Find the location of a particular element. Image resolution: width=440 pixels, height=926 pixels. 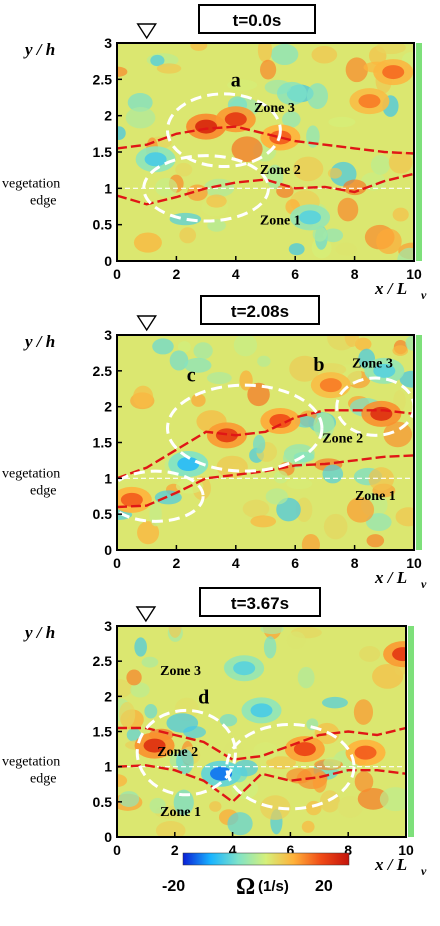

colorbar: -20 Ω (1/s) 20 is located at coordinates (256, 876).